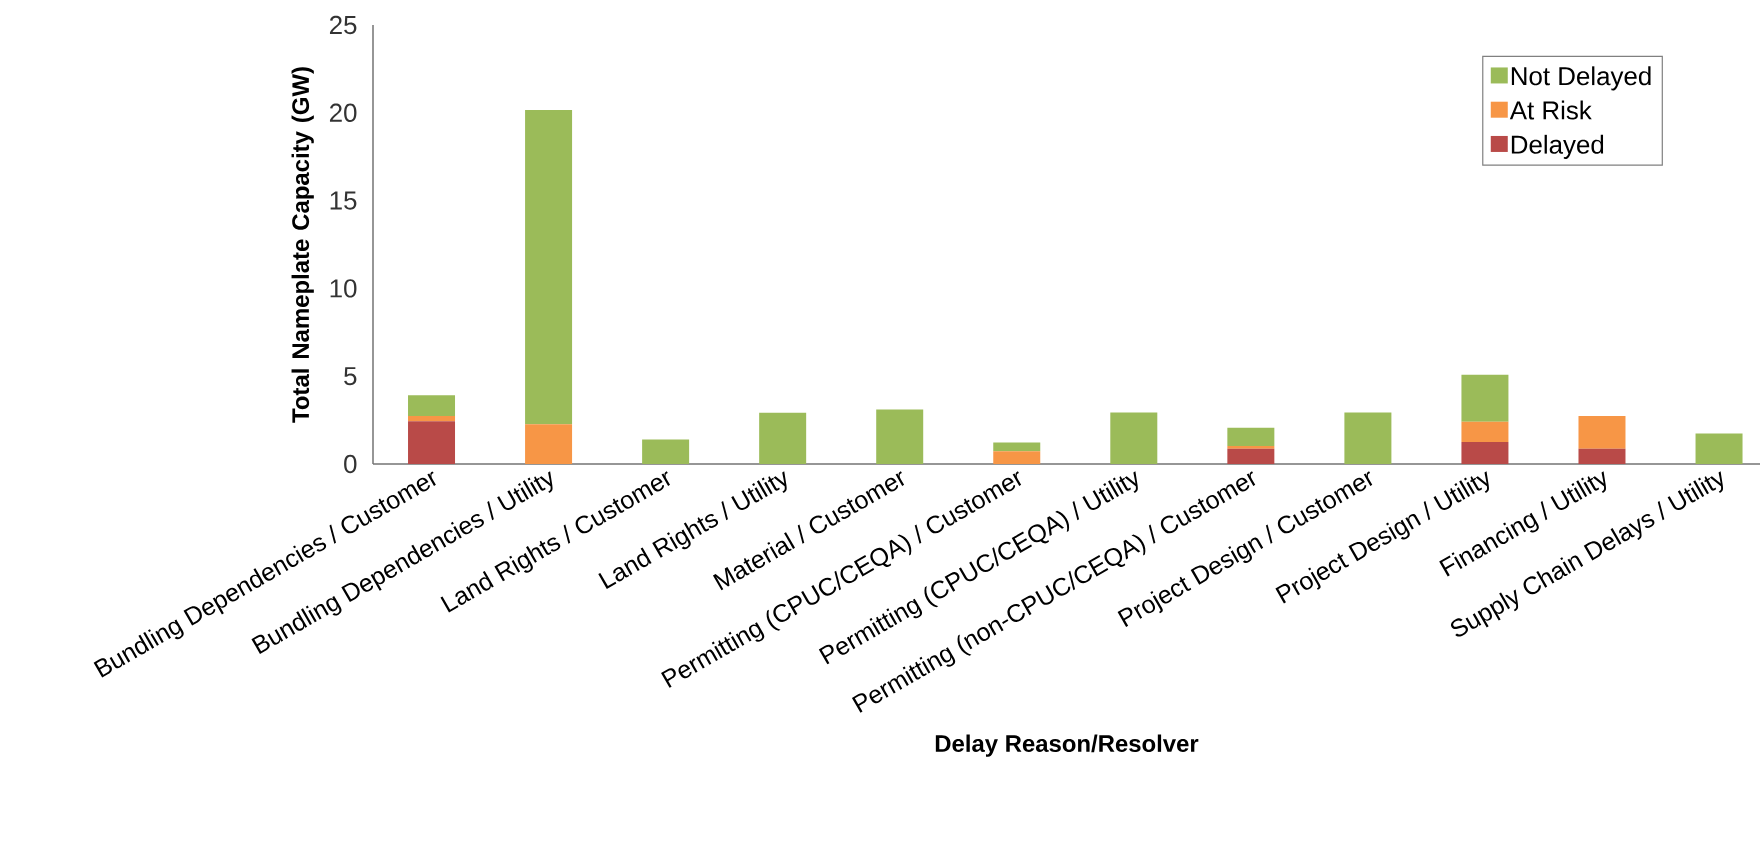 This screenshot has height=868, width=1760. I want to click on y-tick-label: 15, so click(343, 200).